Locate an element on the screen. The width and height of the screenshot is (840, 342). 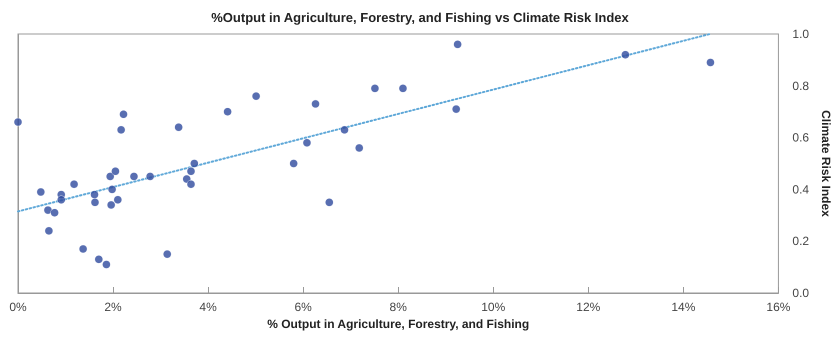
x-tick-label: 4% is located at coordinates (208, 307).